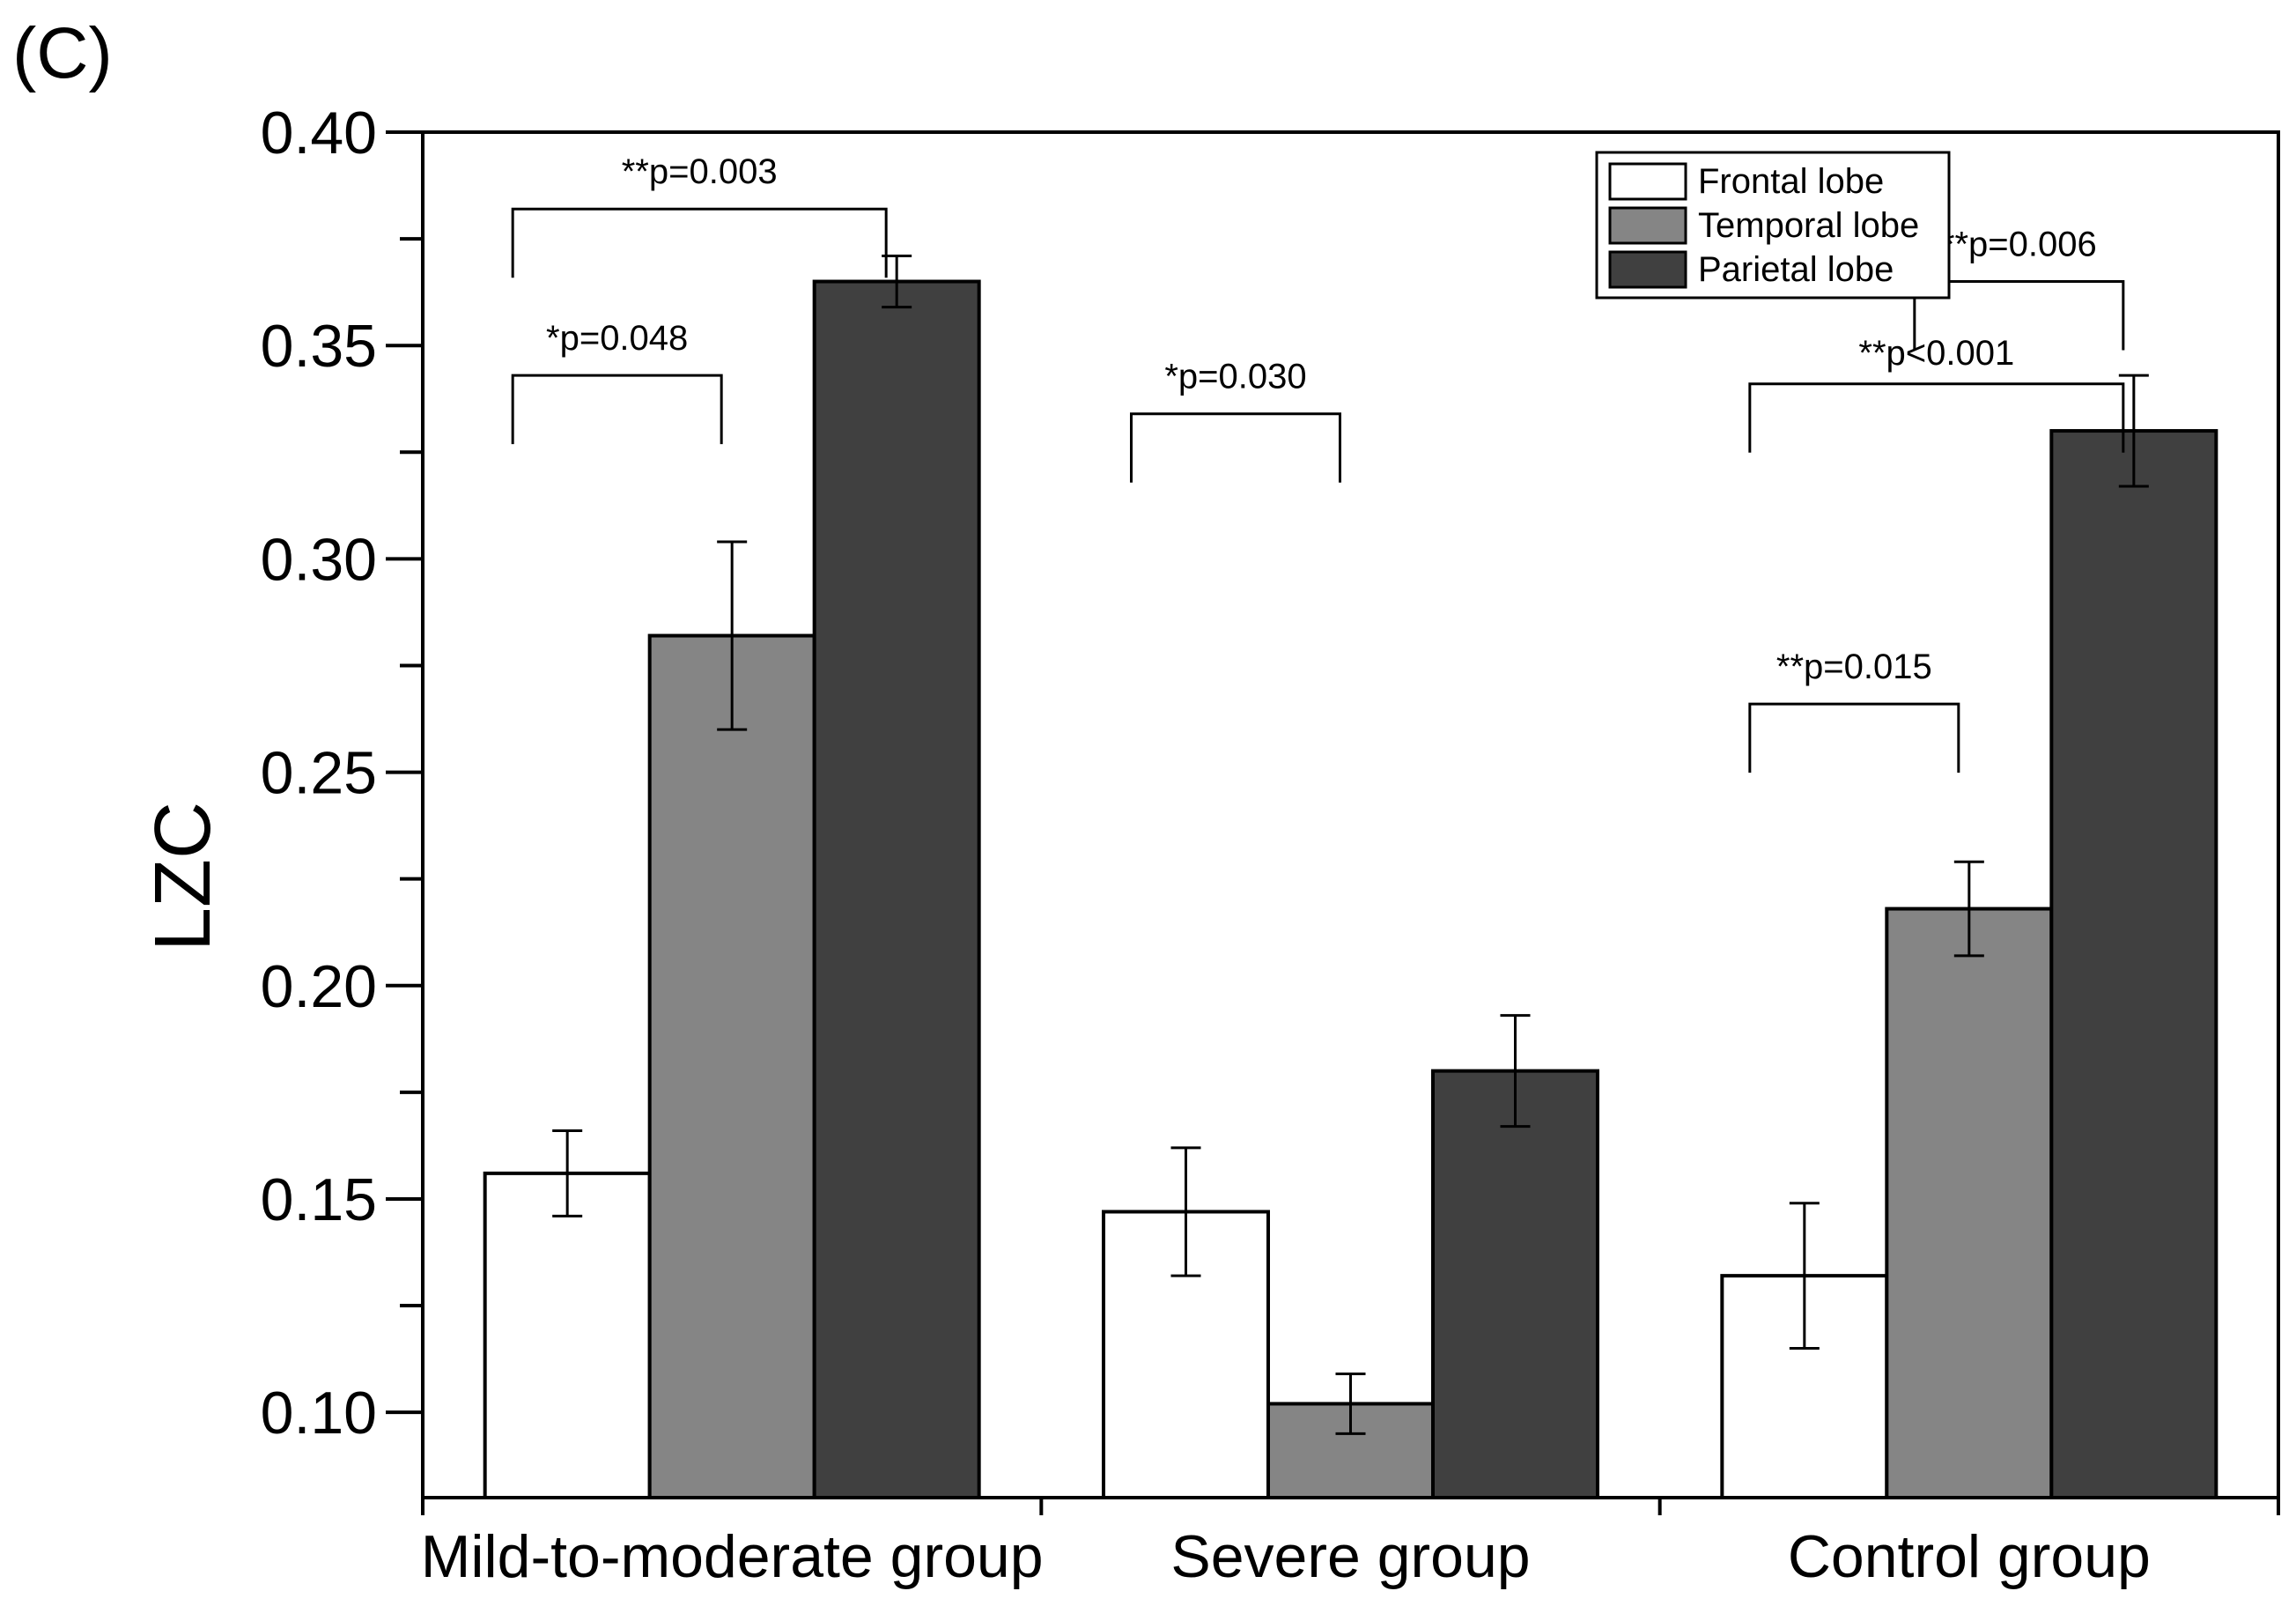  I want to click on y-tick-label: 0.25, so click(319, 774).